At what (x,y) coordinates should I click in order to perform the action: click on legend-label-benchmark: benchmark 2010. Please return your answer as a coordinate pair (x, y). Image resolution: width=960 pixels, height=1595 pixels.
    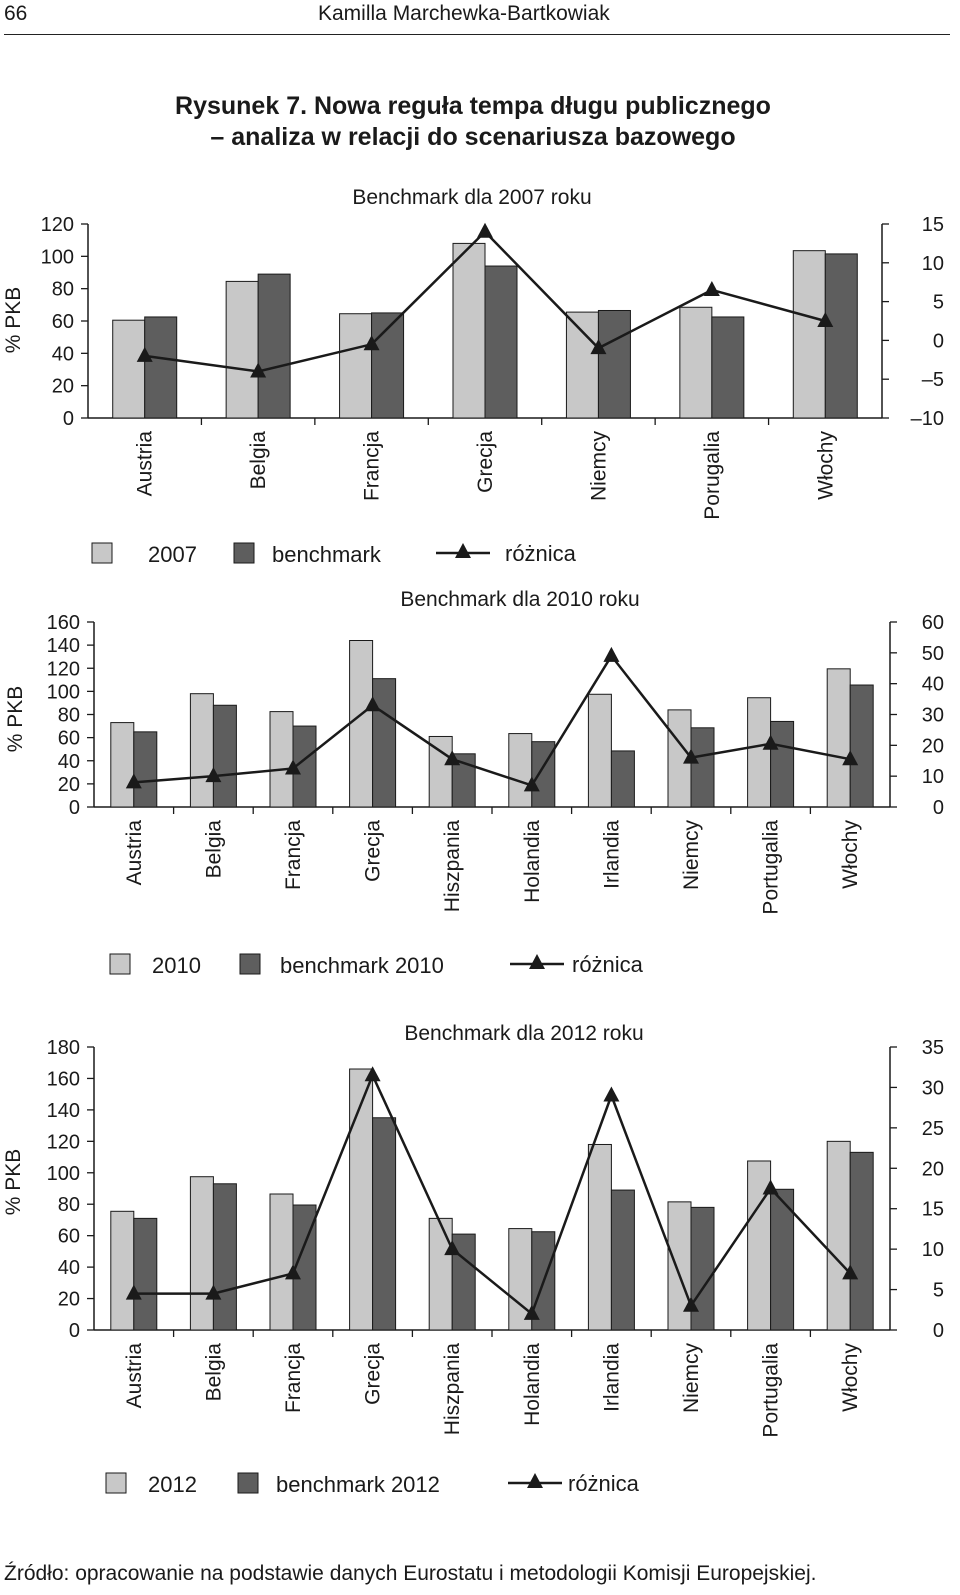
    Looking at the image, I should click on (362, 965).